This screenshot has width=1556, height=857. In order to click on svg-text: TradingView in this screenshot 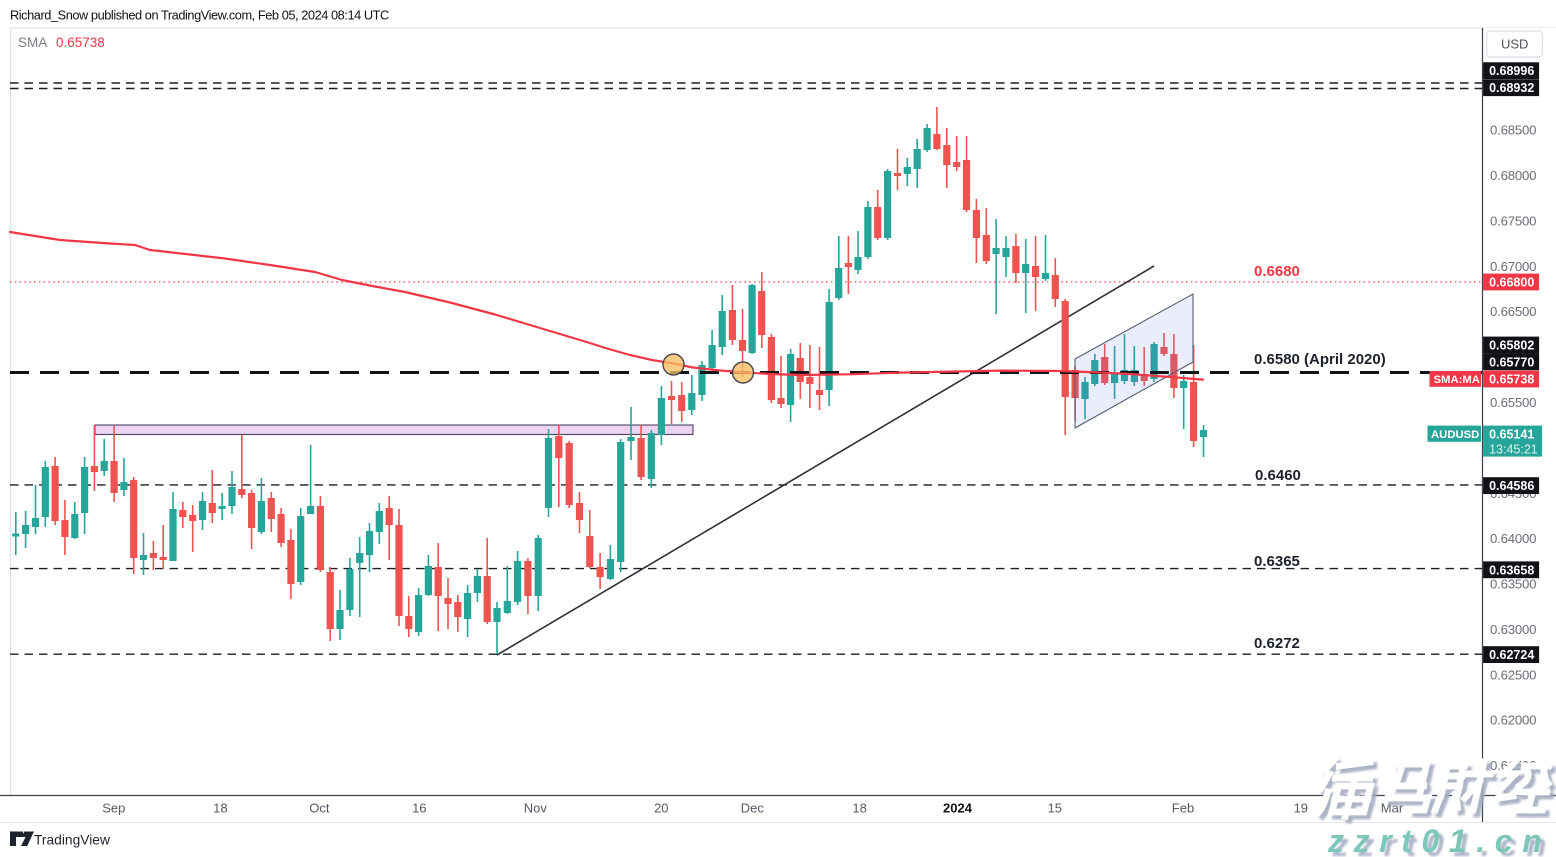, I will do `click(72, 840)`.